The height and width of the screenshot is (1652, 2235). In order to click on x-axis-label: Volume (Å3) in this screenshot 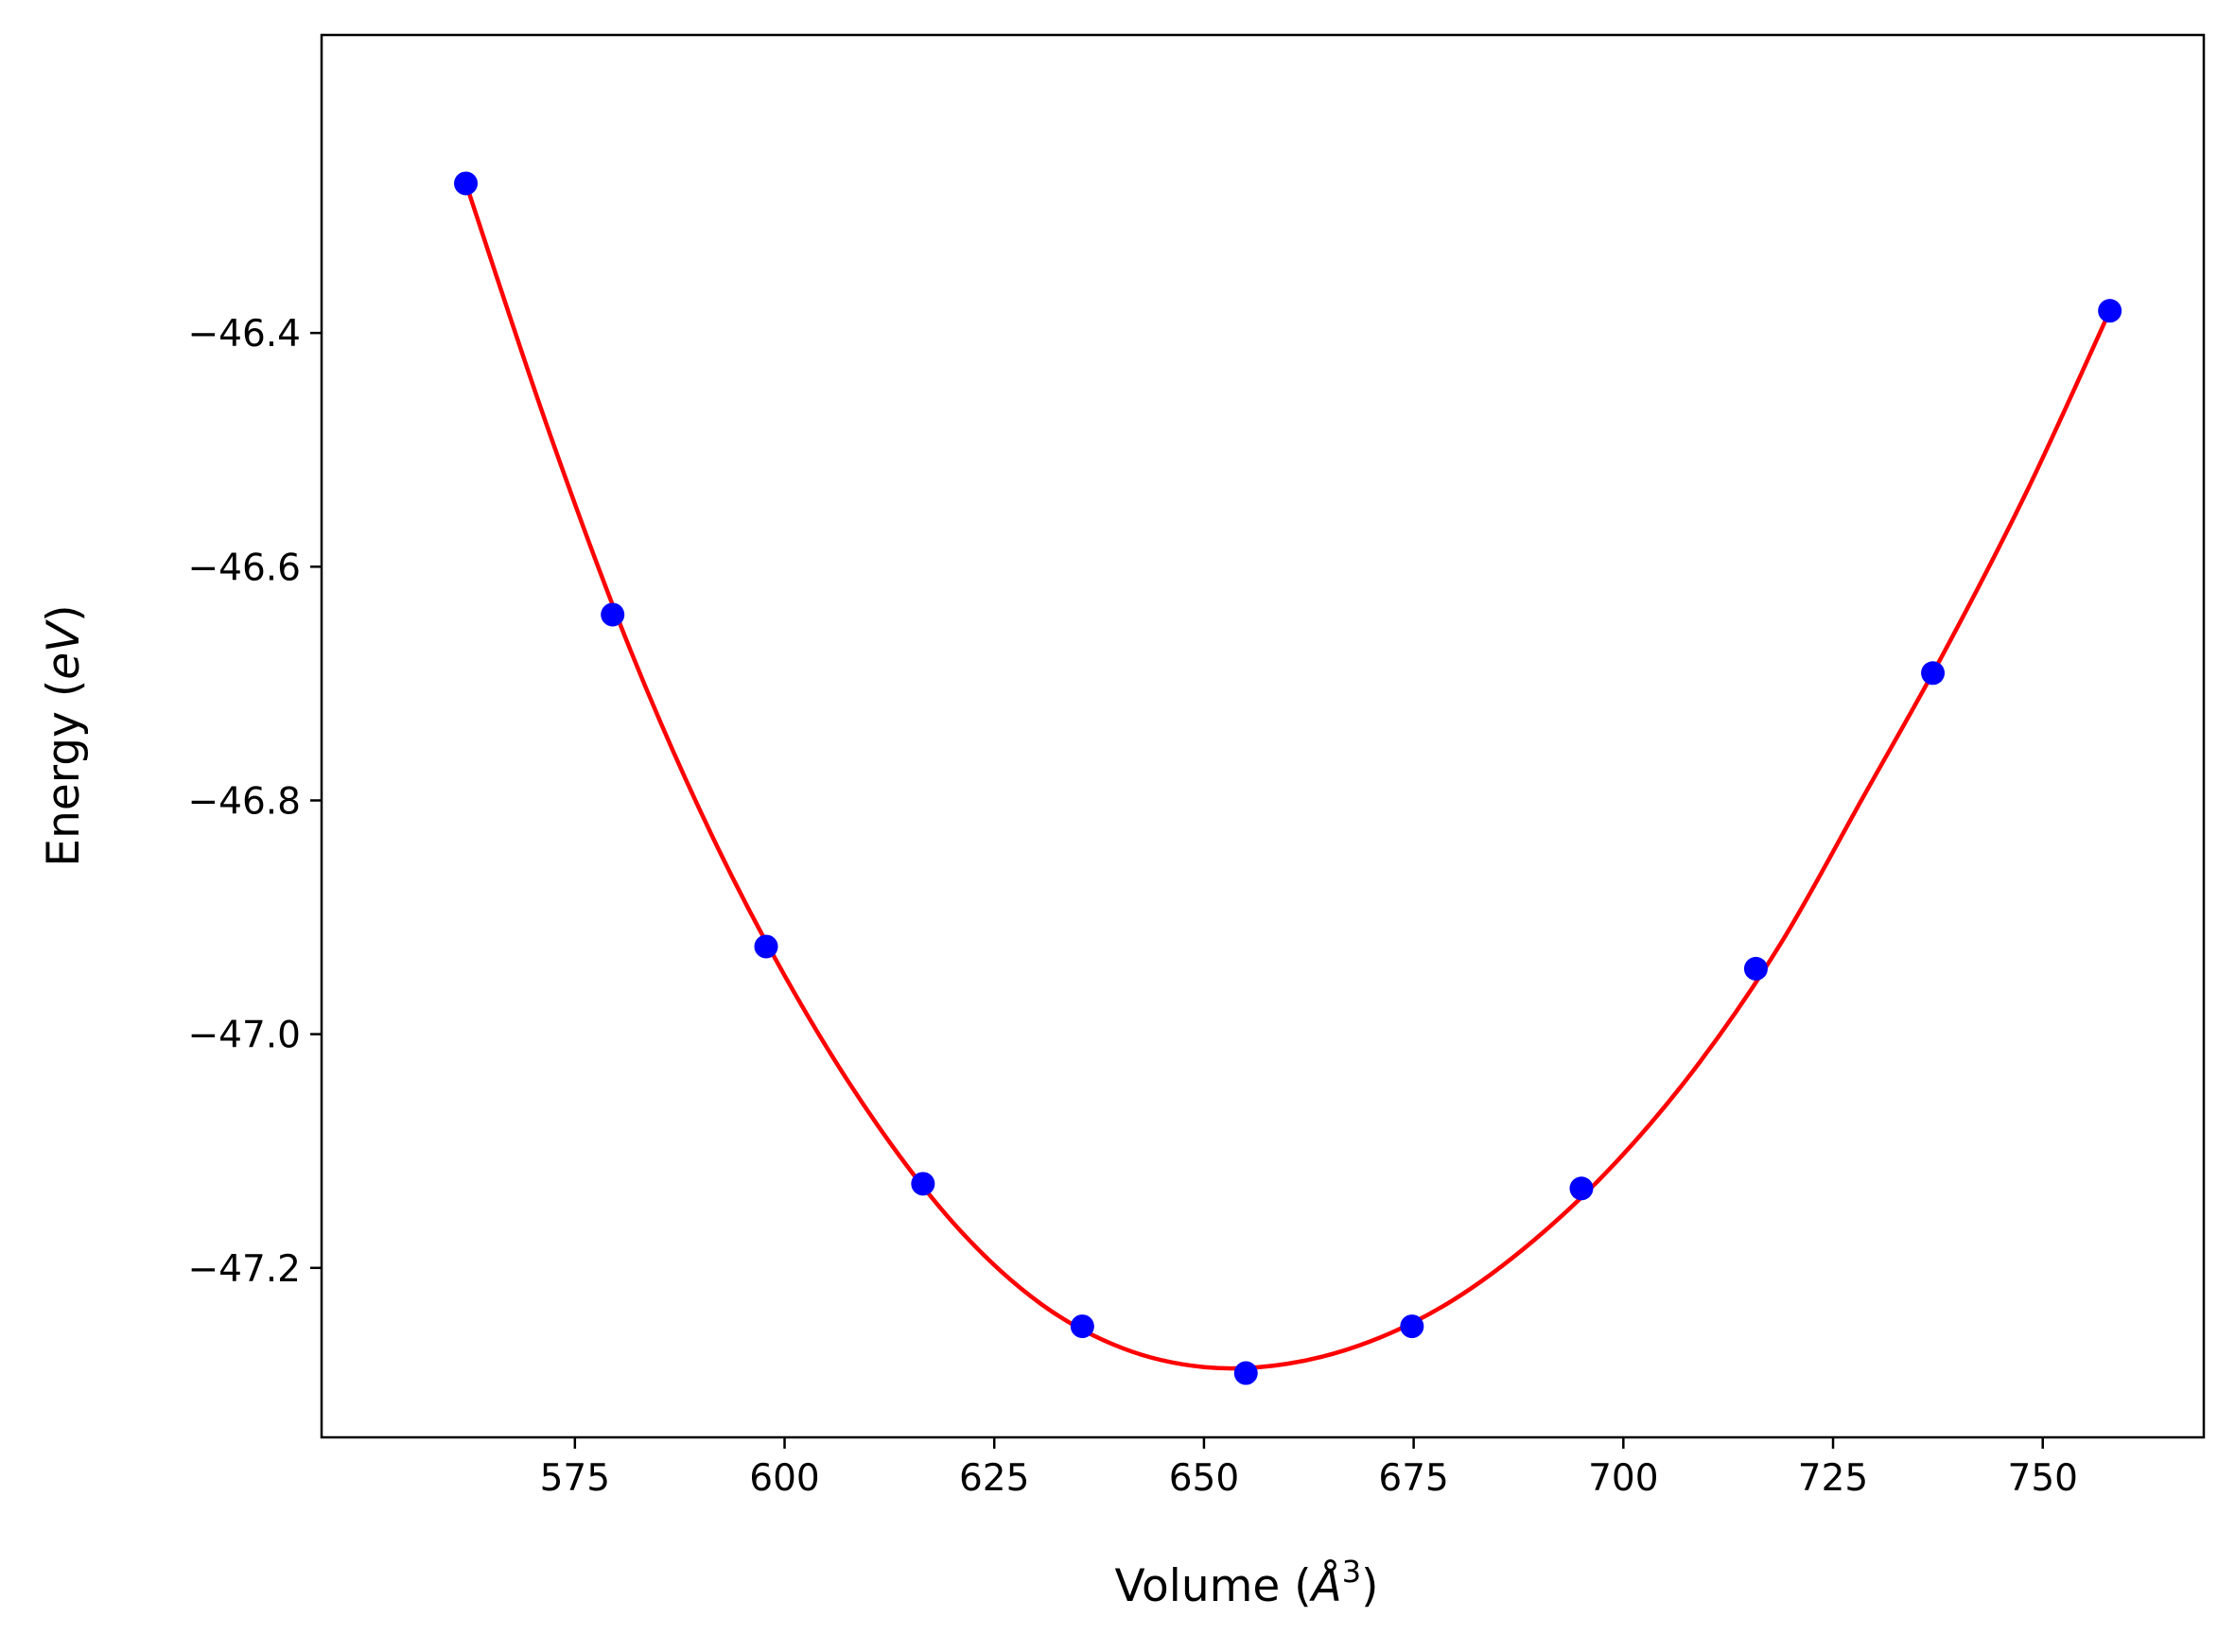, I will do `click(1247, 1583)`.